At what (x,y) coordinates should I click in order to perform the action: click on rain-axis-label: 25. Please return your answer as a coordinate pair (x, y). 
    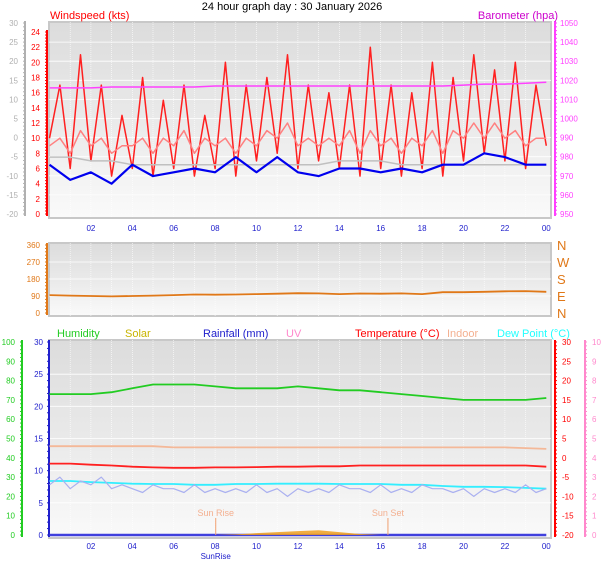
    Looking at the image, I should click on (38, 374).